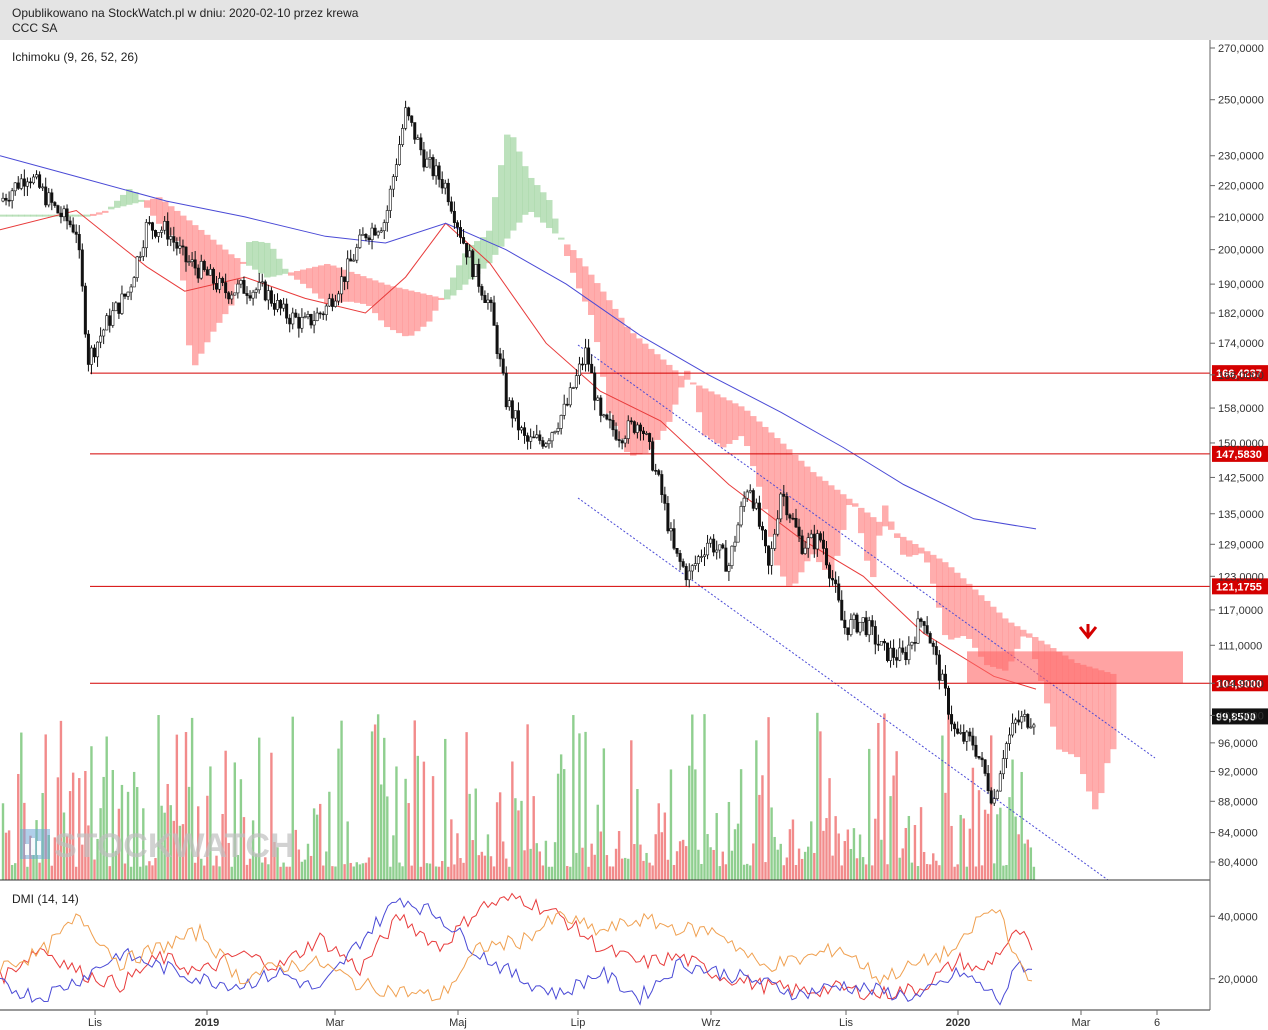 The height and width of the screenshot is (1030, 1268). What do you see at coordinates (516, 946) in the screenshot?
I see `dmi-line` at bounding box center [516, 946].